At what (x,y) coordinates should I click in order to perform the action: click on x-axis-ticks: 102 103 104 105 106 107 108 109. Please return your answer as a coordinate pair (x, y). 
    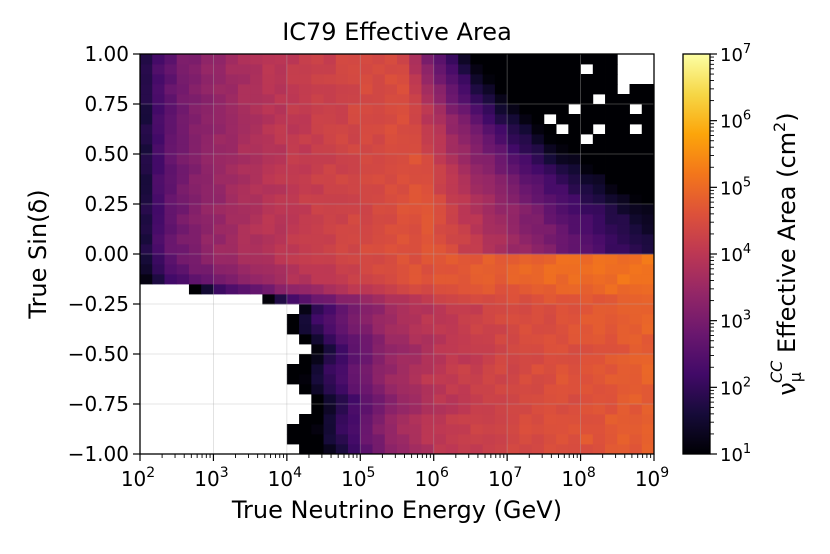
    Looking at the image, I should click on (395, 472).